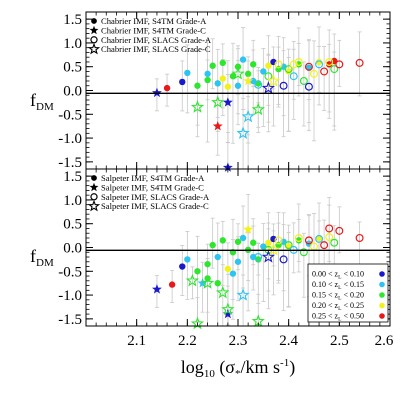  What do you see at coordinates (338, 317) in the screenshot?
I see `redshift-key-label: 0.25 < zL < 0.50` at bounding box center [338, 317].